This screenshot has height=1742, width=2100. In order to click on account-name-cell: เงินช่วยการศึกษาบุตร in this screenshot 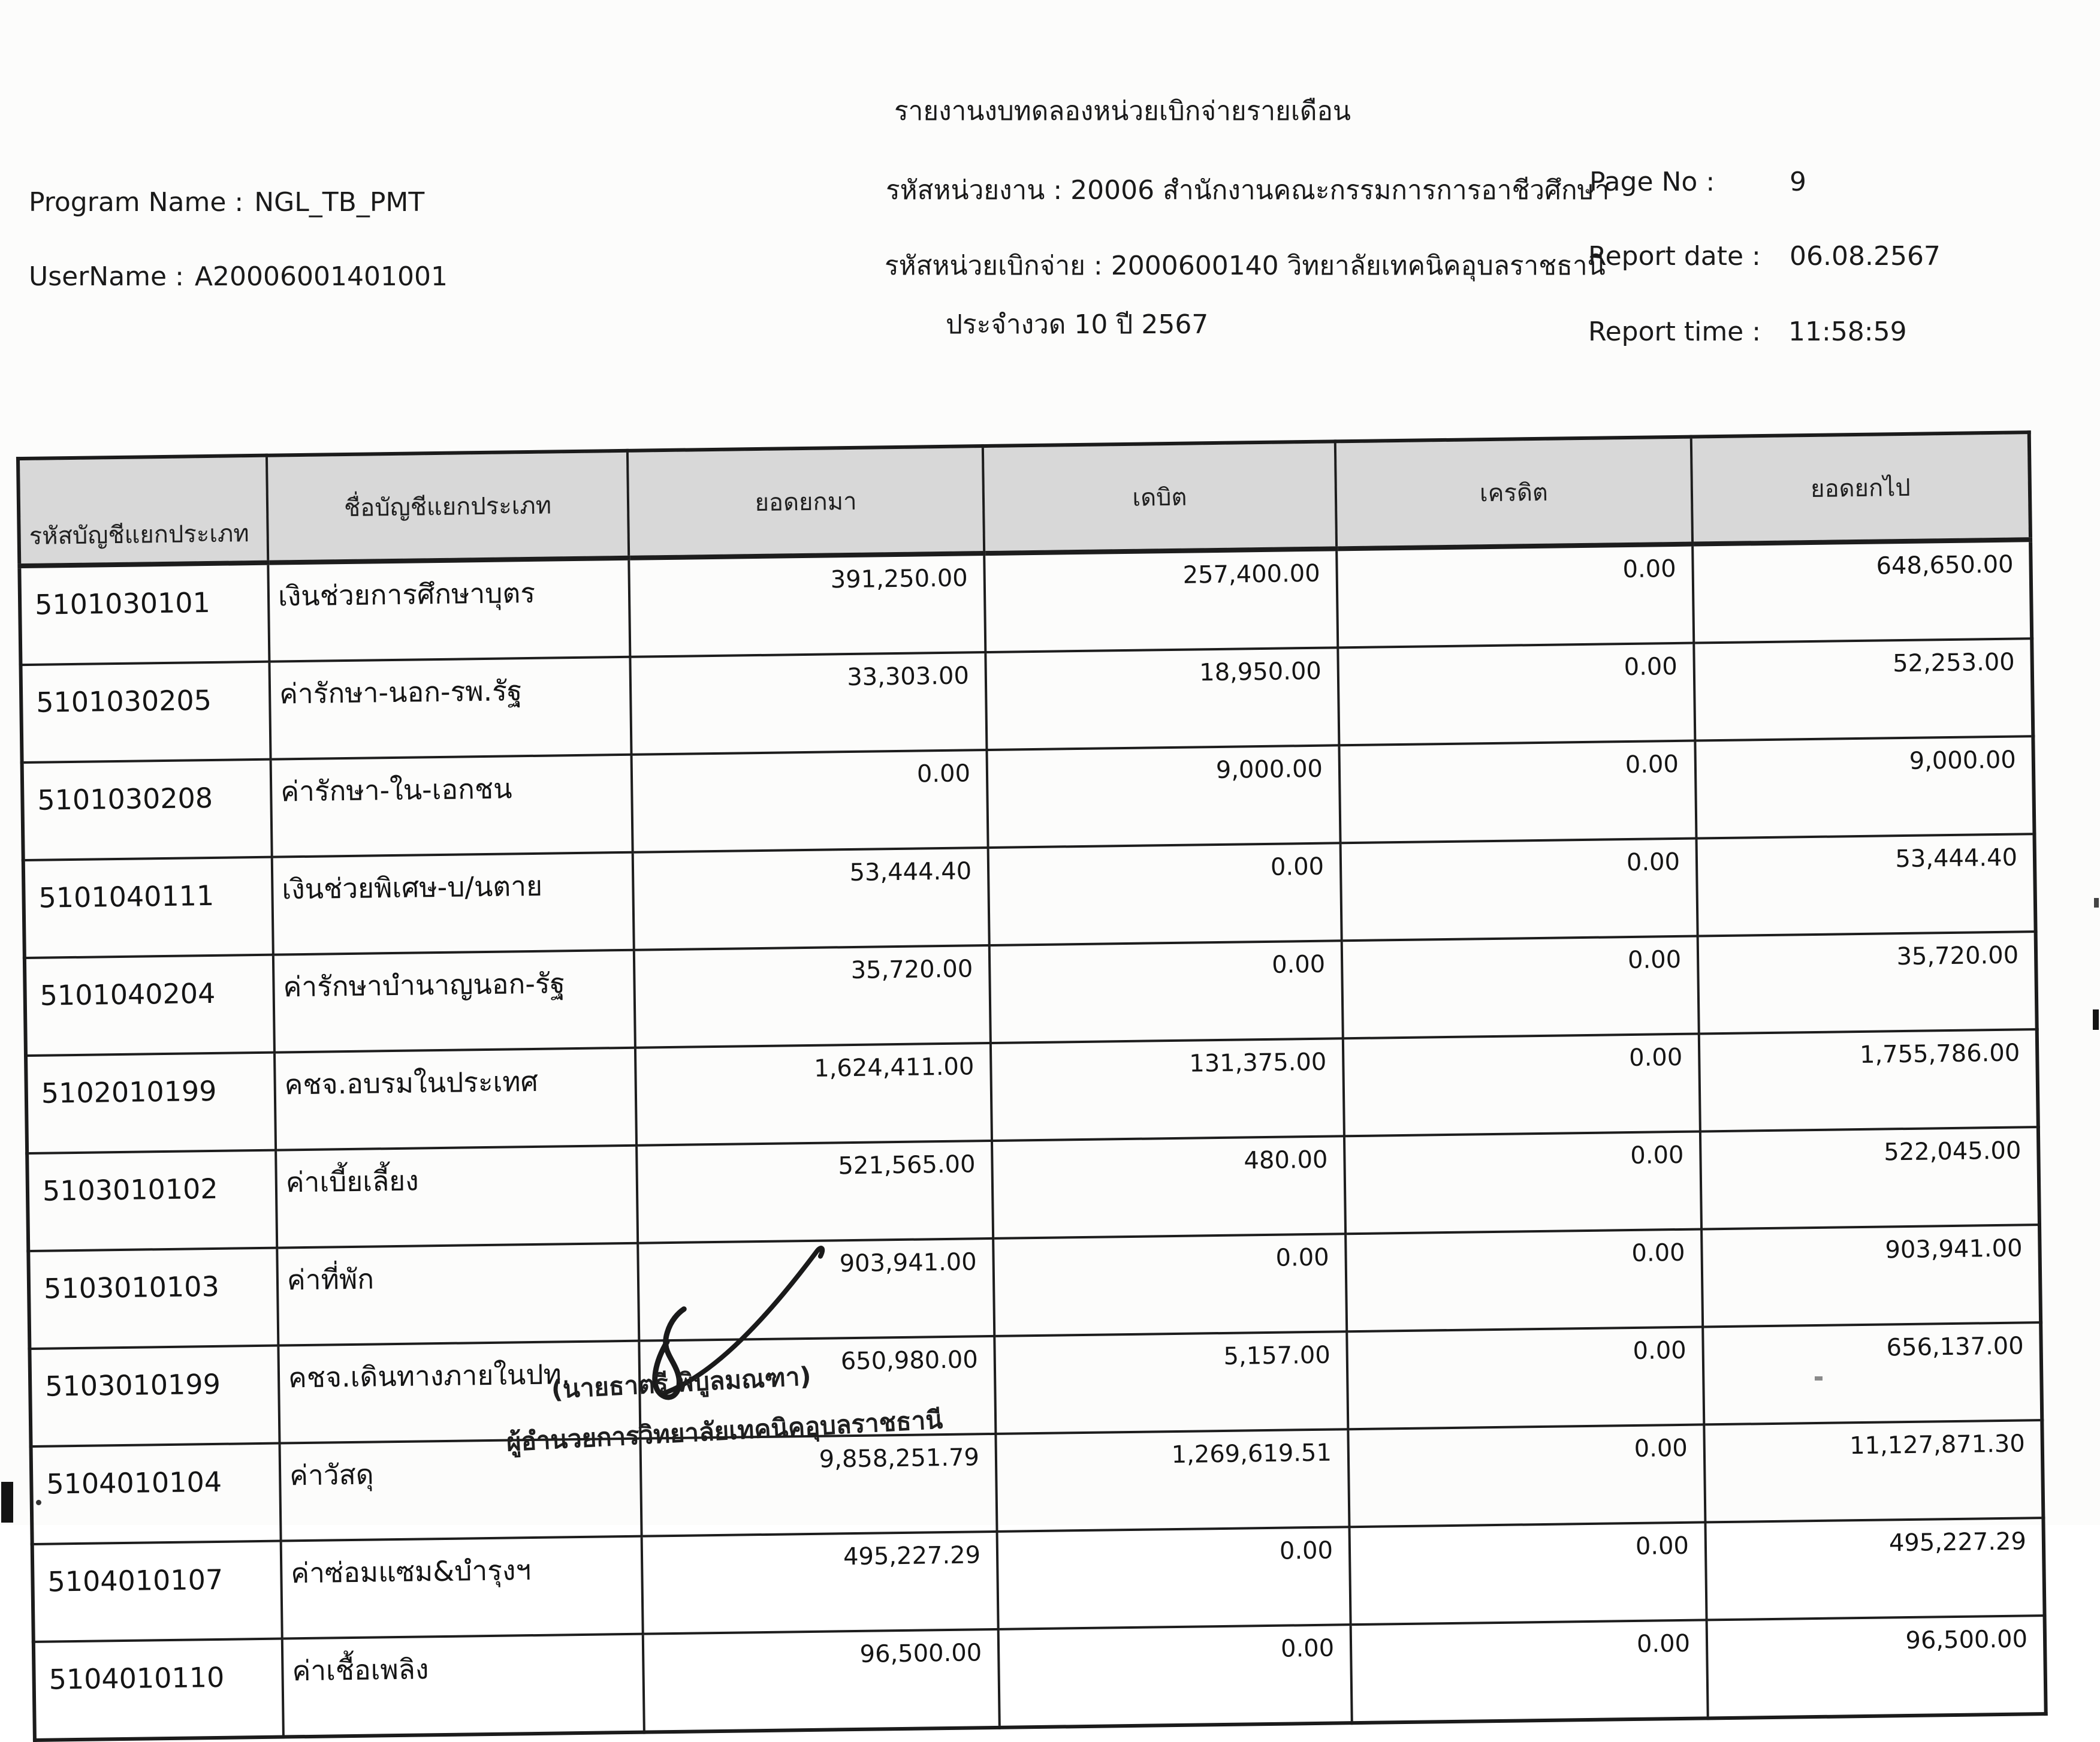, I will do `click(449, 610)`.